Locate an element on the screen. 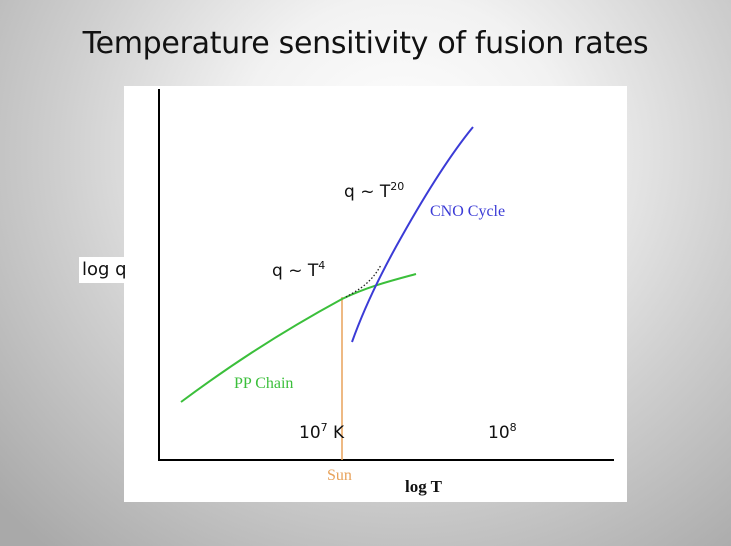  cno-slope-exponent: 20 is located at coordinates (397, 186).